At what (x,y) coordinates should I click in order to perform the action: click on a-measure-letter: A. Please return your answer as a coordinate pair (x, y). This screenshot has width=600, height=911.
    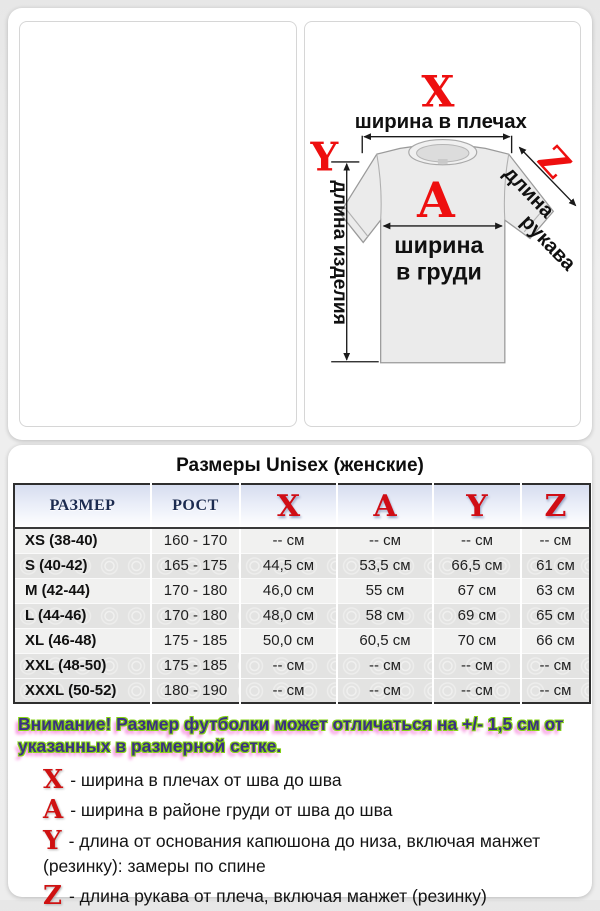
    Looking at the image, I should click on (436, 200).